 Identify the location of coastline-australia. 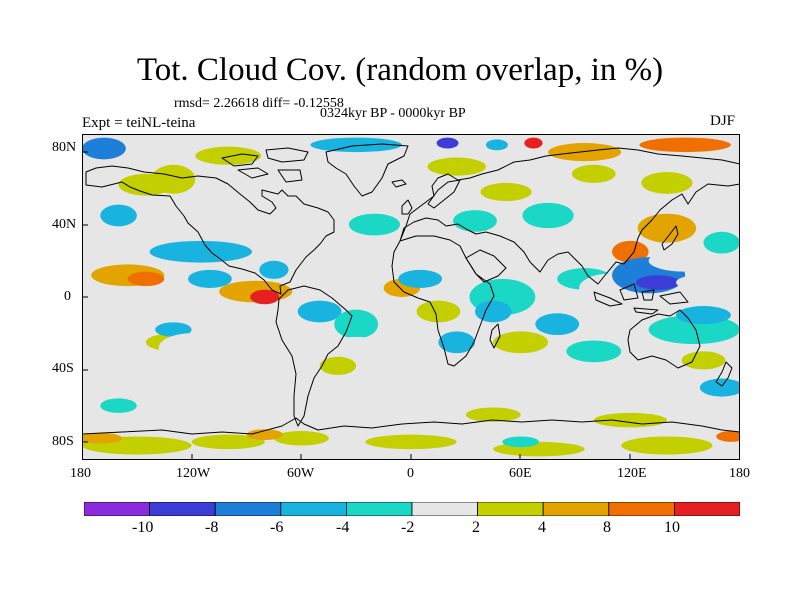
(664, 339).